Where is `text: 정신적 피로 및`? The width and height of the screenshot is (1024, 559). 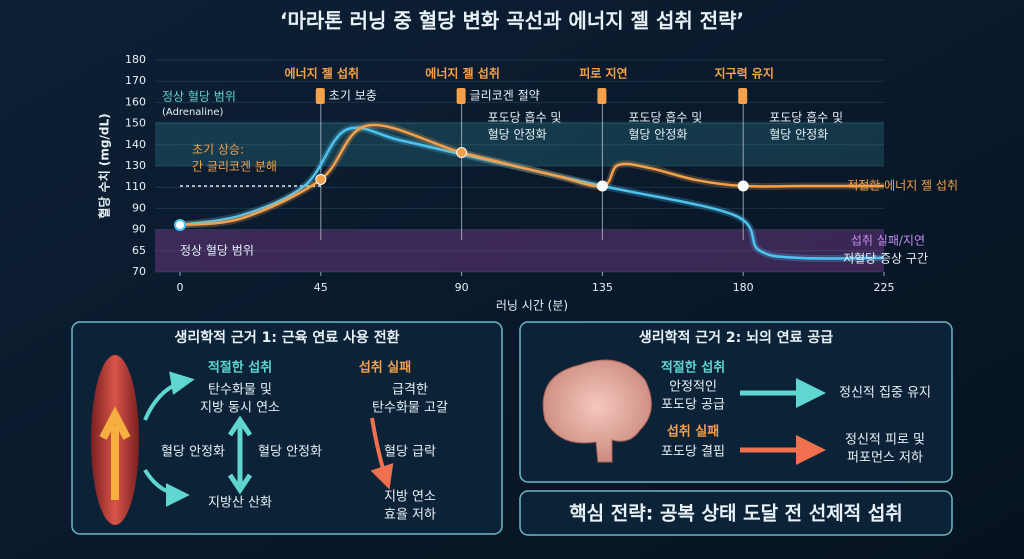 text: 정신적 피로 및 is located at coordinates (885, 440).